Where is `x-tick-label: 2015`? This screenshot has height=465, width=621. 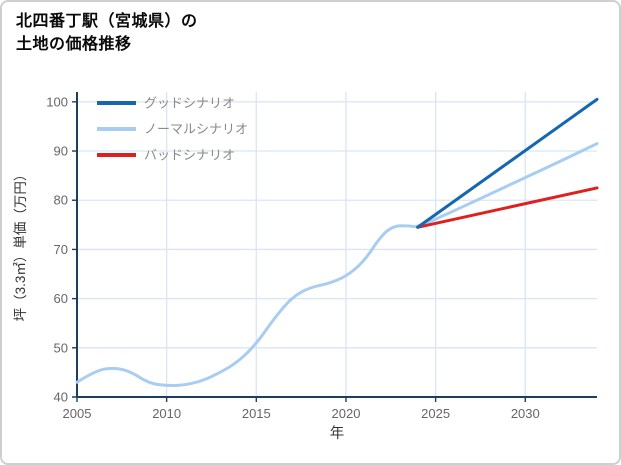
x-tick-label: 2015 is located at coordinates (256, 413).